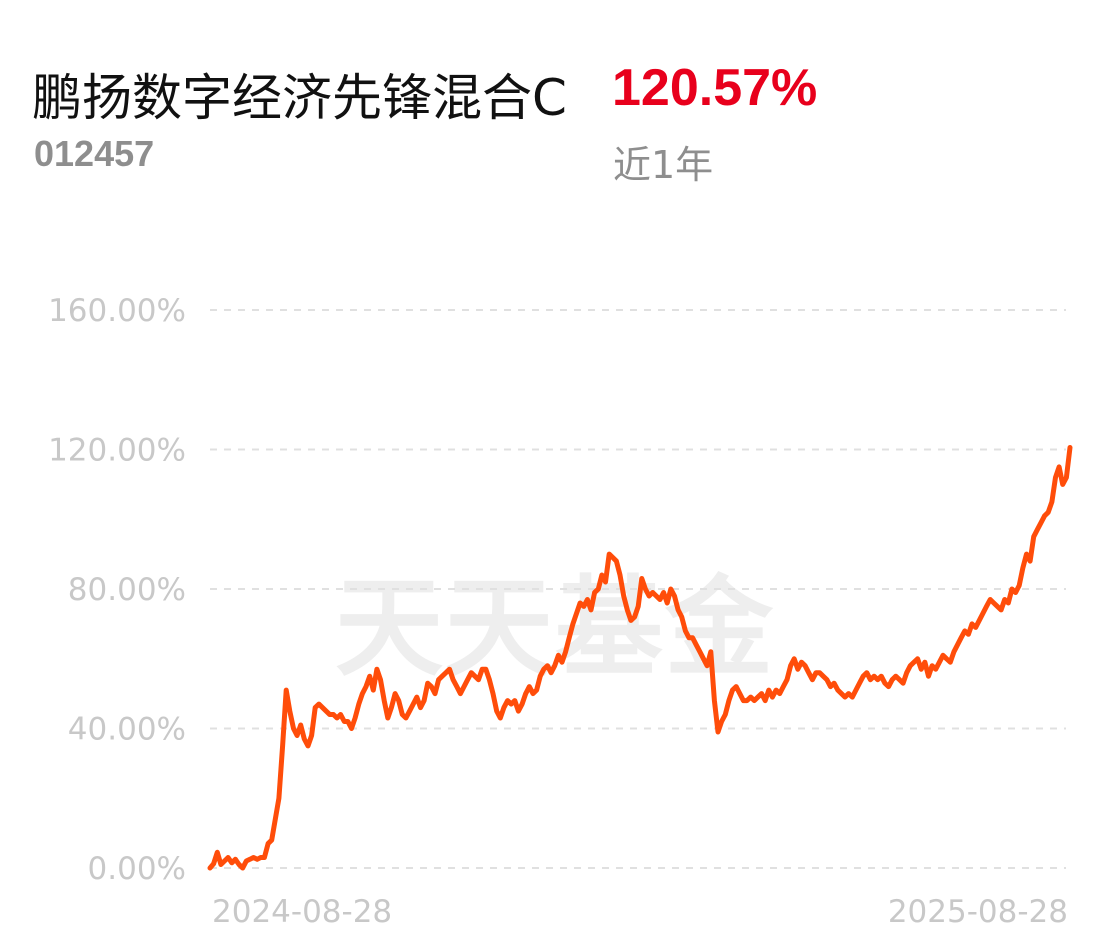 The image size is (1118, 951). Describe the element at coordinates (117, 311) in the screenshot. I see `y-tick-label: 160.00%` at that location.